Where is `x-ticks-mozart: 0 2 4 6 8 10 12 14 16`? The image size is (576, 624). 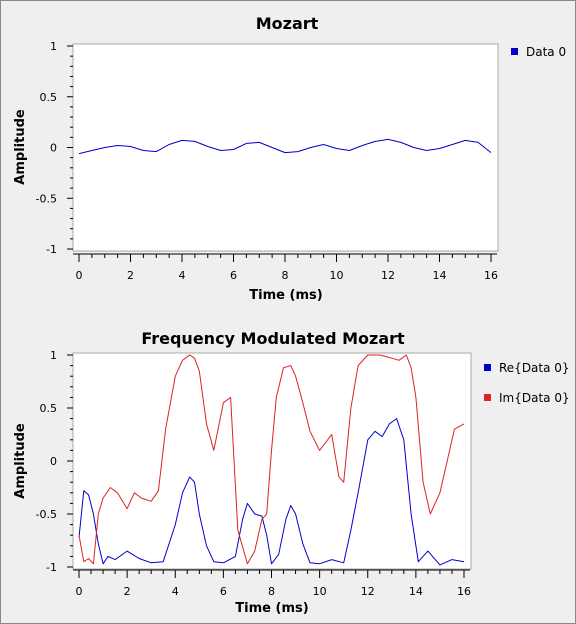 x-ticks-mozart: 0 2 4 6 8 10 12 14 16 is located at coordinates (285, 267).